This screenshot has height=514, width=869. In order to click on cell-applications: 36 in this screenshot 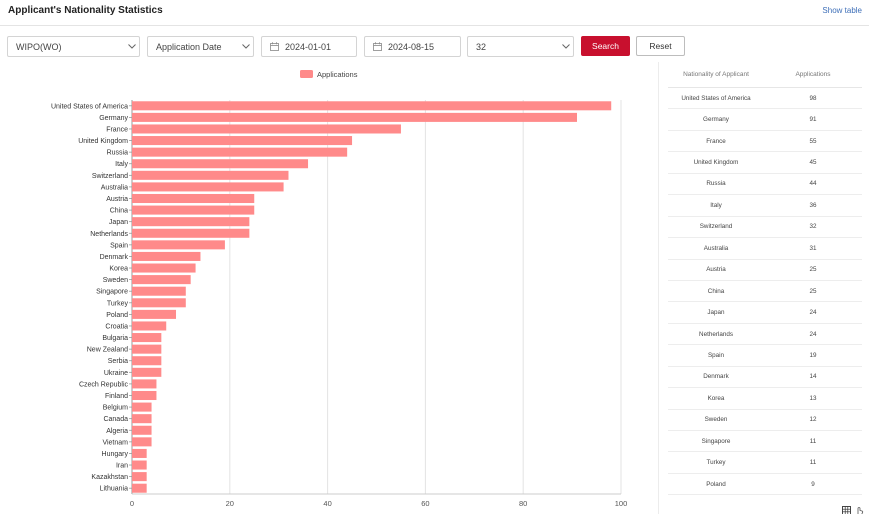, I will do `click(813, 205)`.